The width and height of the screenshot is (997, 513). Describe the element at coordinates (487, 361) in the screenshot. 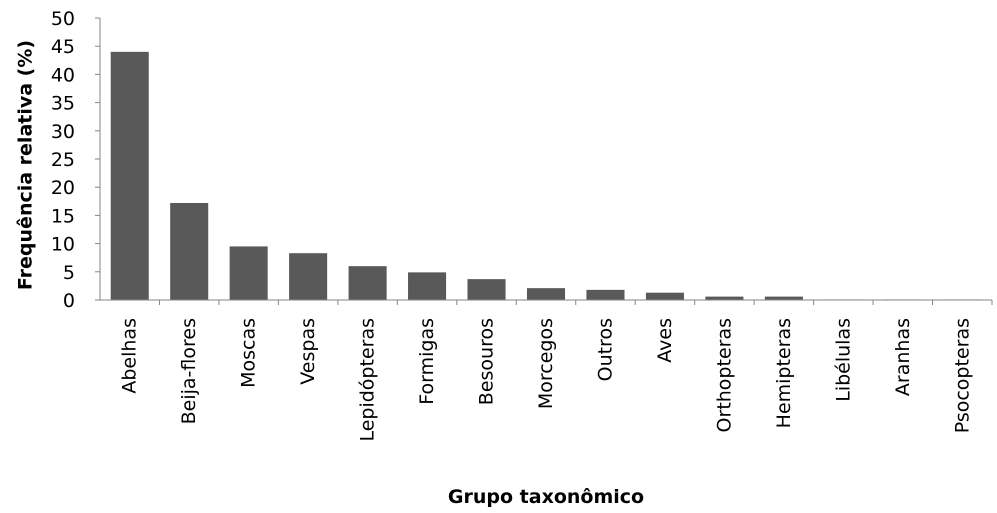

I see `x-category-label: Besouros` at that location.